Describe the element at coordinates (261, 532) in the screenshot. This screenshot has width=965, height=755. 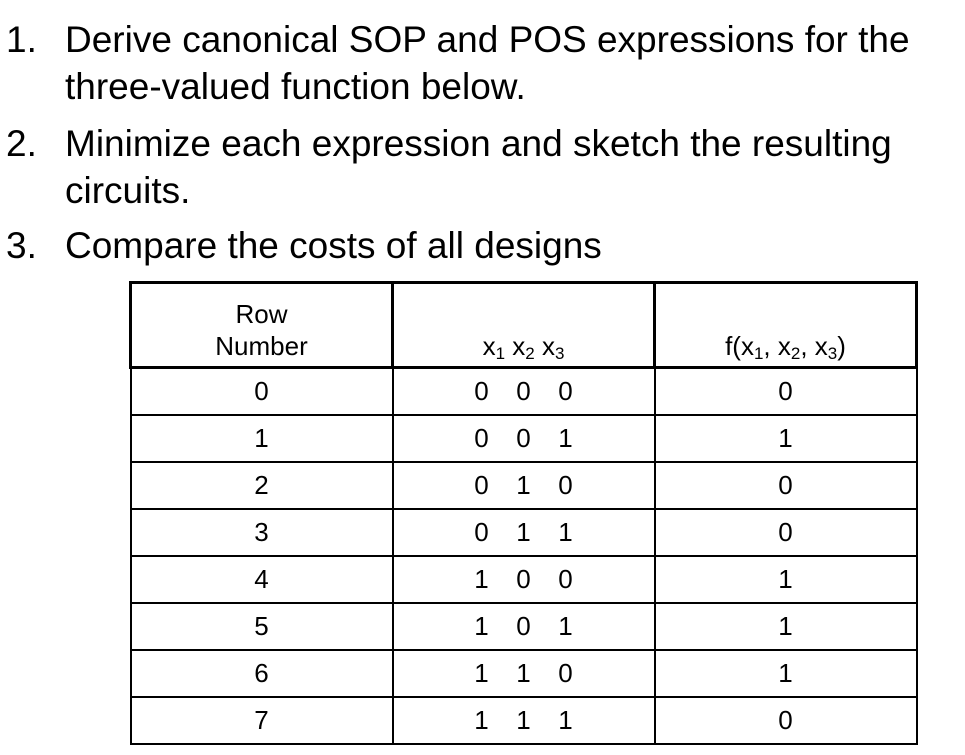
I see `row-number-cell: 3` at that location.